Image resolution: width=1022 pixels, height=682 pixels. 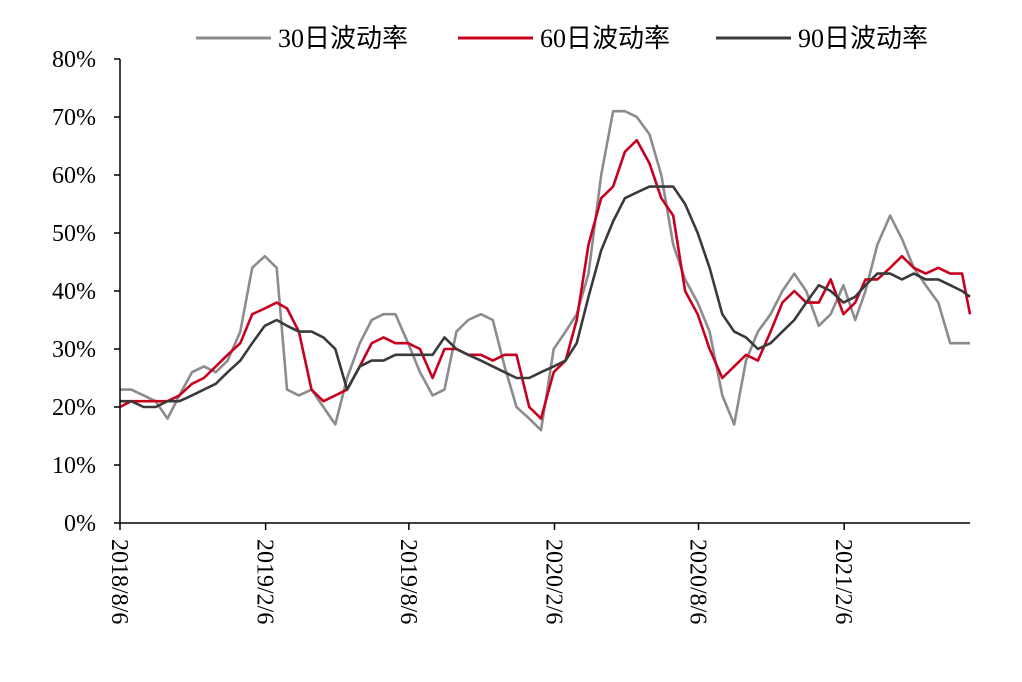 I want to click on legend-label-2: 60日波动率, so click(x=605, y=38).